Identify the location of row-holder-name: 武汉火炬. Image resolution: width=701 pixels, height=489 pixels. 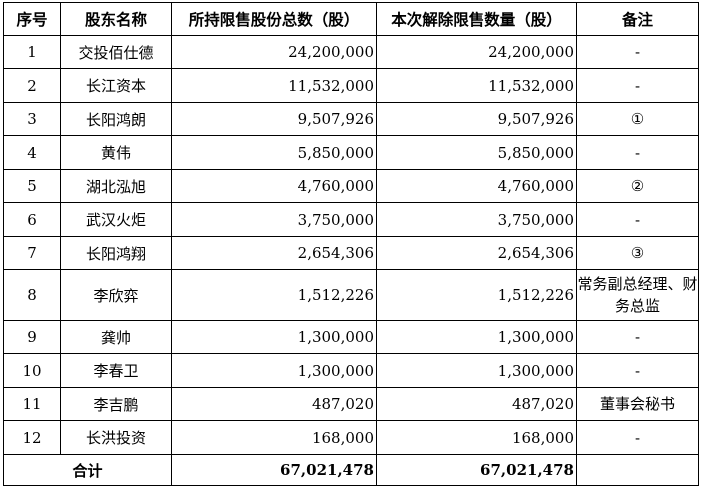
(116, 219).